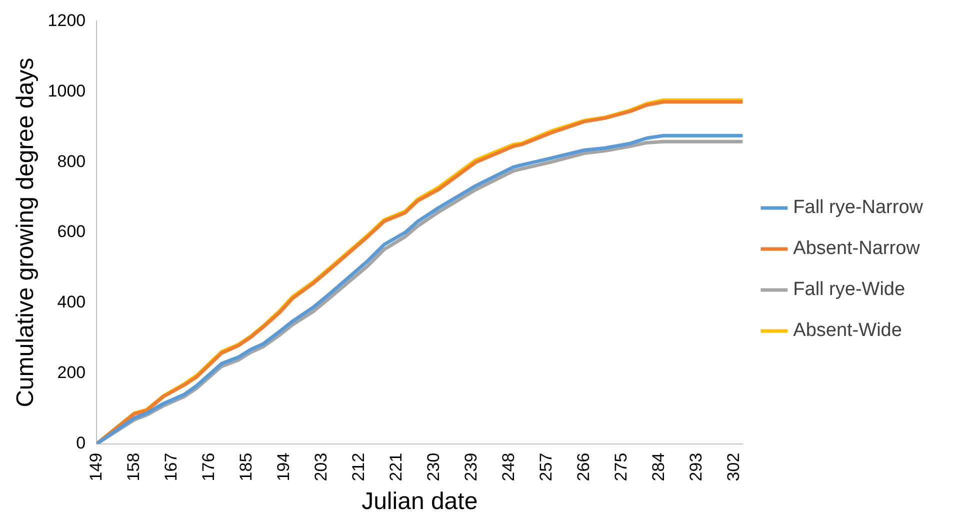  What do you see at coordinates (696, 467) in the screenshot?
I see `x-tick-label: 293` at bounding box center [696, 467].